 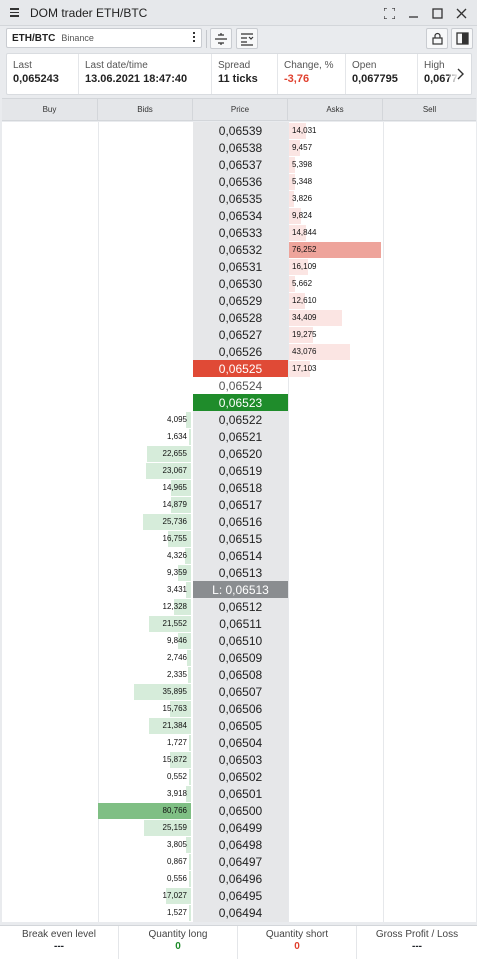 I want to click on dom-row: 2,335 0,06508, so click(x=239, y=674).